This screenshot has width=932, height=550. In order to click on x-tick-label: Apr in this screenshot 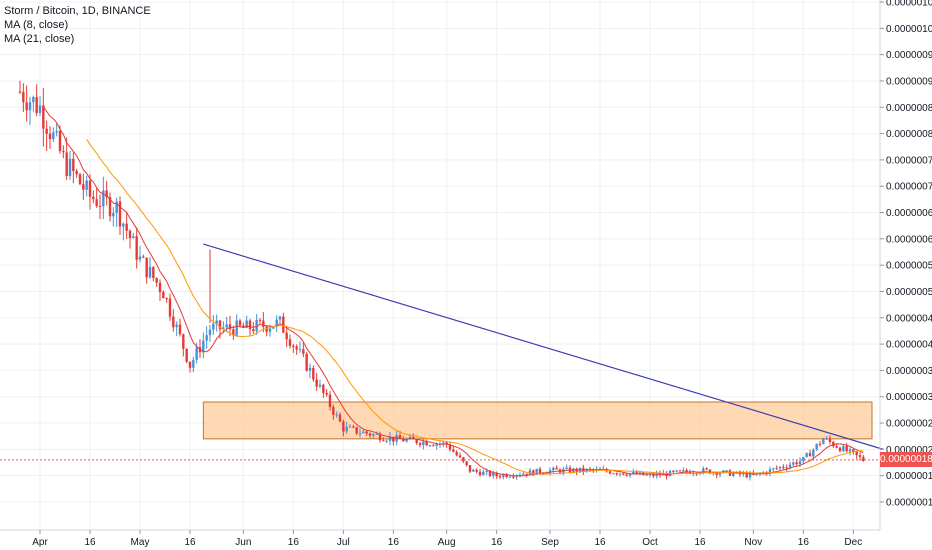, I will do `click(40, 542)`.